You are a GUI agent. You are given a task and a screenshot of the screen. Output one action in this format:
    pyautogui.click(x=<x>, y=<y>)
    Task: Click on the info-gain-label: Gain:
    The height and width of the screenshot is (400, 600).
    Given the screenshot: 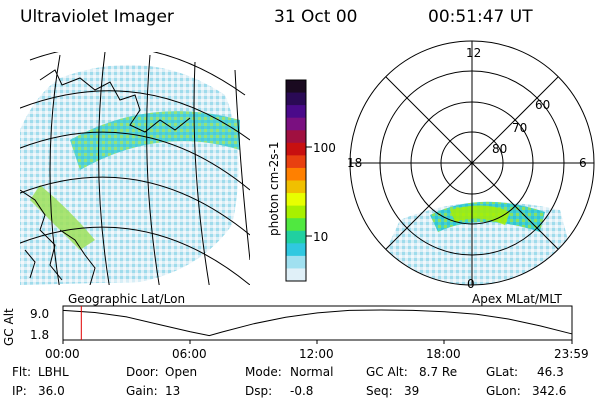 What is the action you would take?
    pyautogui.click(x=142, y=391)
    